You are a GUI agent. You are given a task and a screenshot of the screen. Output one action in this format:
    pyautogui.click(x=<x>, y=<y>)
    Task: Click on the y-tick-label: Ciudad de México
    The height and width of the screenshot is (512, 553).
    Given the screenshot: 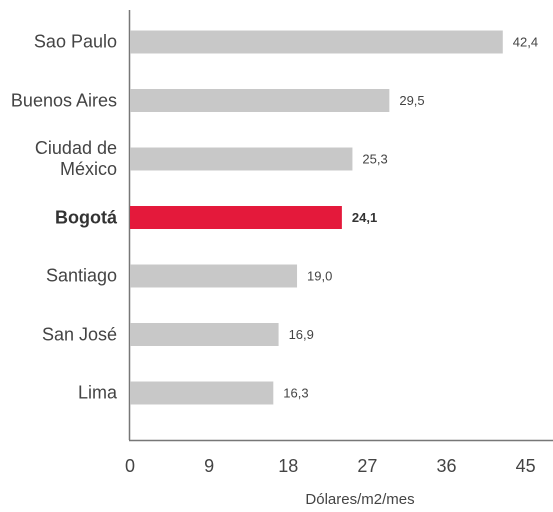 What is the action you would take?
    pyautogui.click(x=75, y=158)
    